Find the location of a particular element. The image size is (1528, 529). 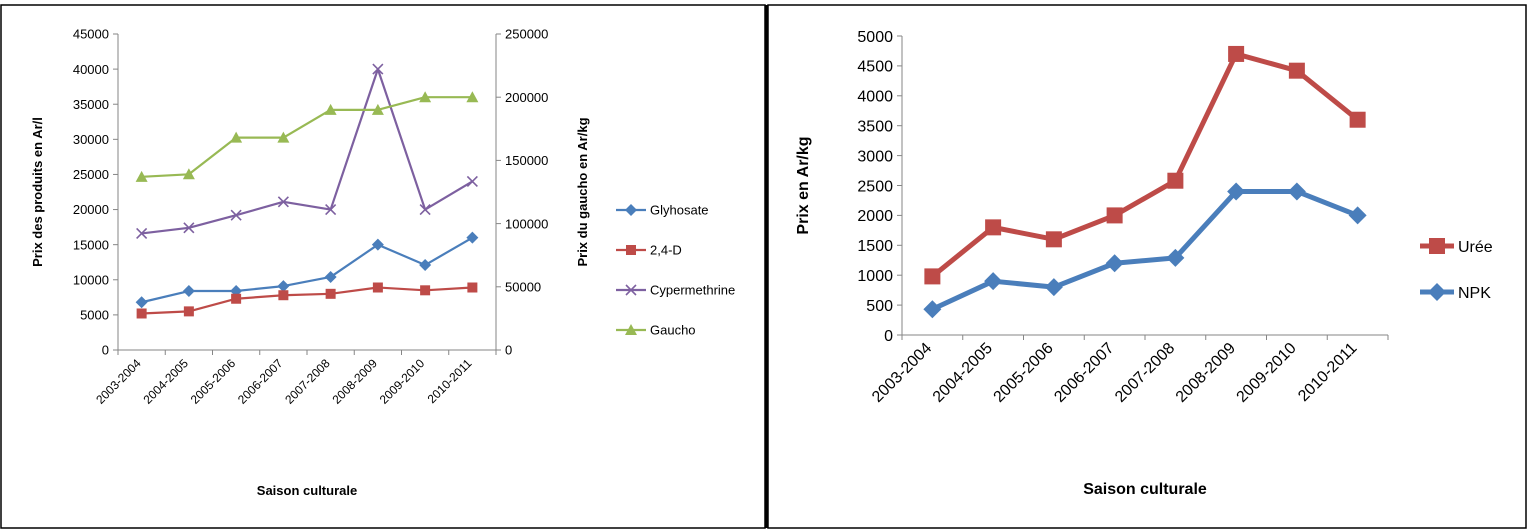

y-tick-label: 1000 is located at coordinates (875, 276).